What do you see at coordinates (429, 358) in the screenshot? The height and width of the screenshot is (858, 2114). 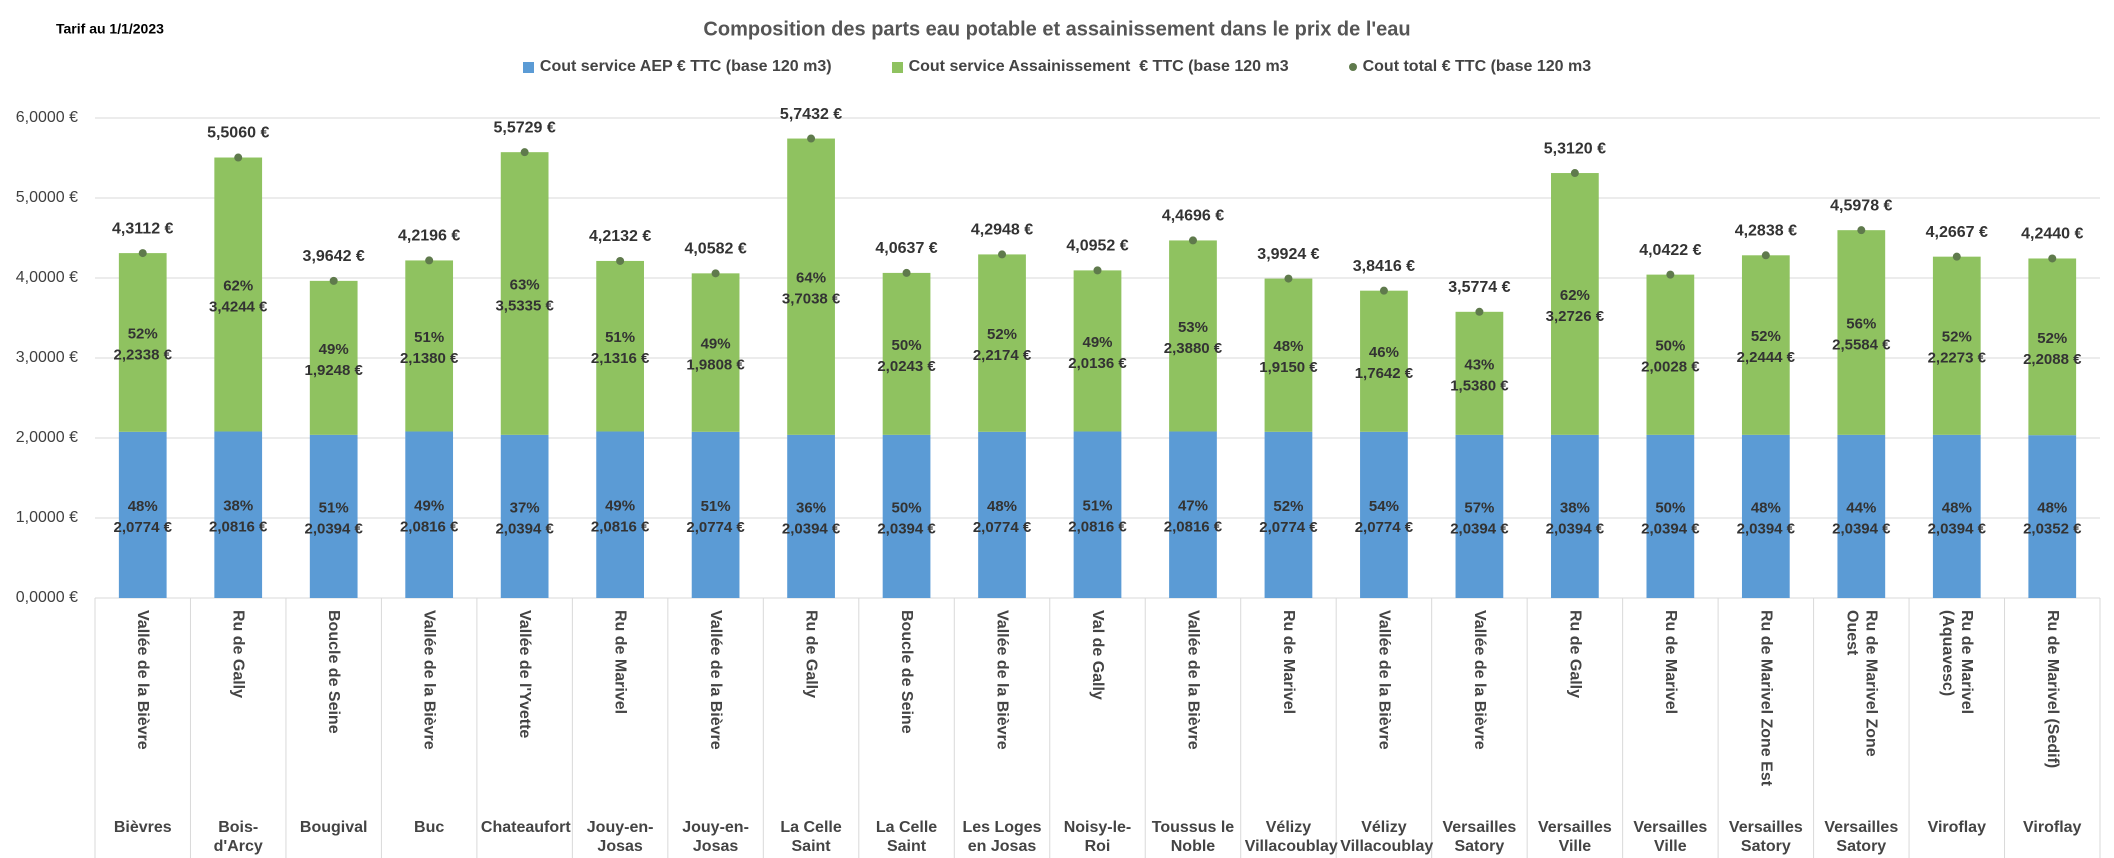 I see `data-label: 2,1380 €` at bounding box center [429, 358].